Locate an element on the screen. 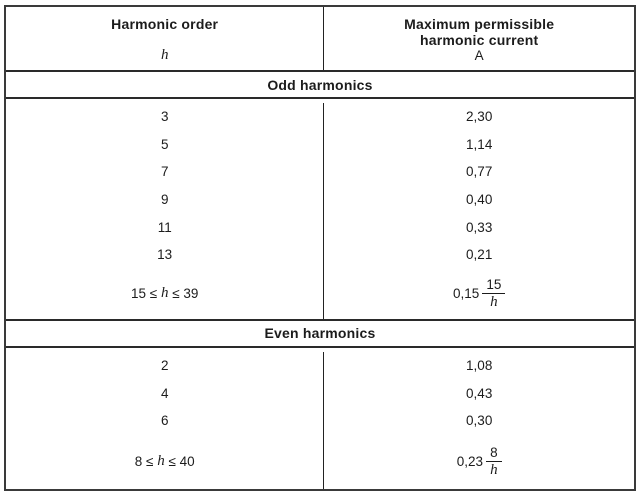 This screenshot has width=641, height=495. formula-coefficient: 0,15 is located at coordinates (466, 294).